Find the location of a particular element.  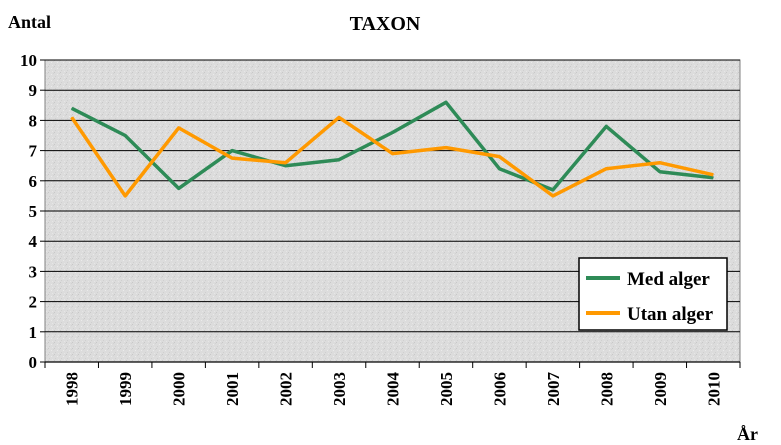

x-tick-label: 1998 is located at coordinates (72, 389).